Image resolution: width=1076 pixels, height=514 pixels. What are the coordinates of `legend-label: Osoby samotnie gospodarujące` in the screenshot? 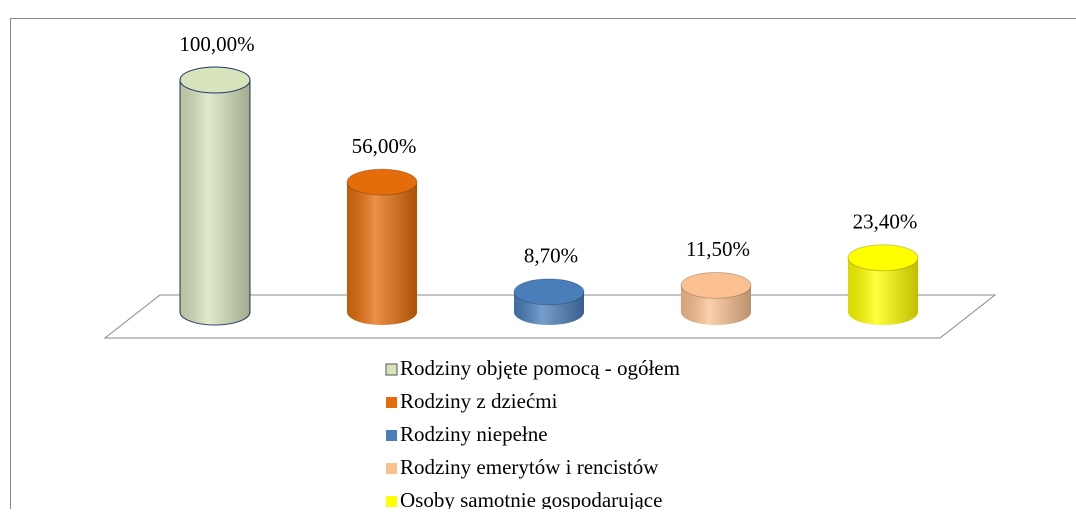 It's located at (531, 498).